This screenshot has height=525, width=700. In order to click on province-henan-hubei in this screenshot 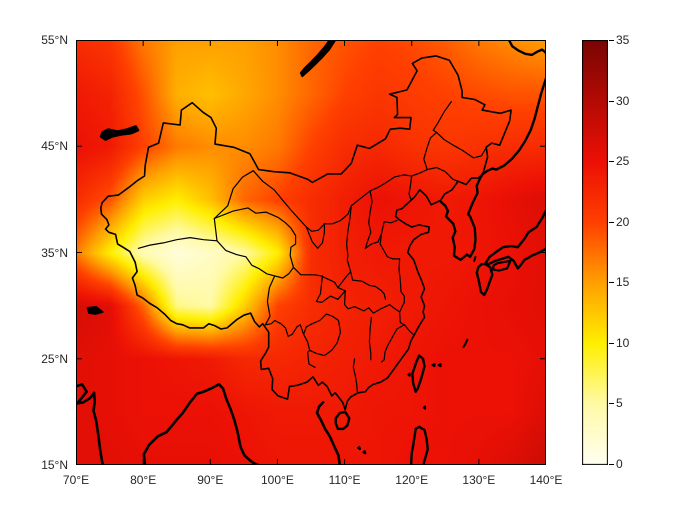, I will do `click(368, 285)`.